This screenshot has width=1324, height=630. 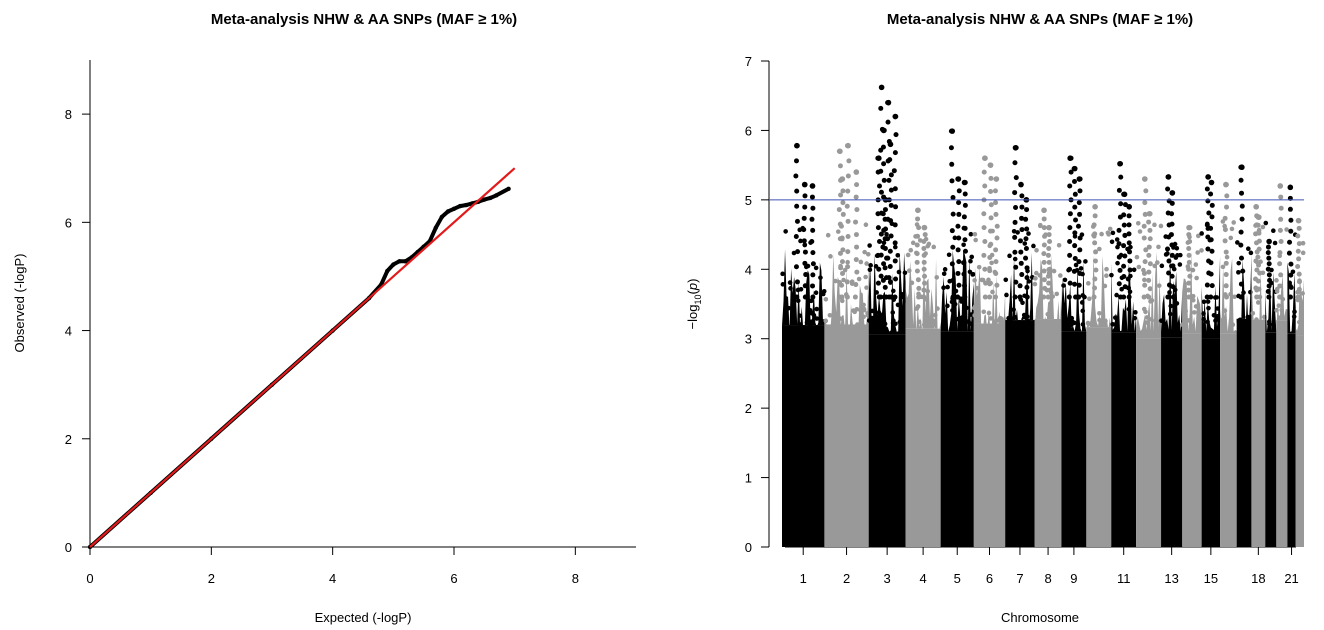 What do you see at coordinates (887, 578) in the screenshot?
I see `manhattan-x-tick-label: 3` at bounding box center [887, 578].